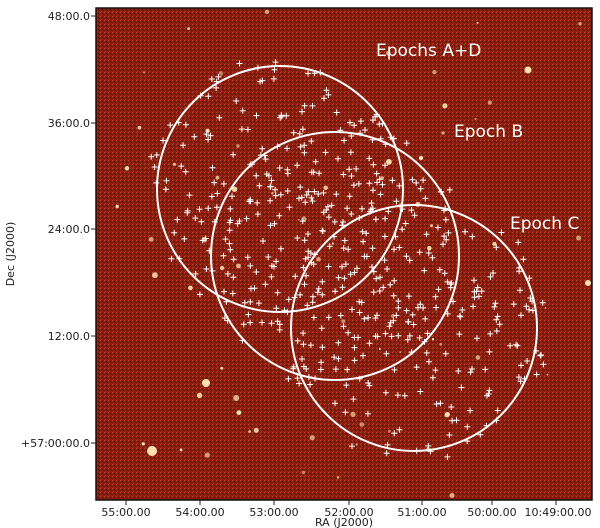 This screenshot has height=528, width=600. What do you see at coordinates (199, 512) in the screenshot?
I see `x-tick-label: 54:00.00` at bounding box center [199, 512].